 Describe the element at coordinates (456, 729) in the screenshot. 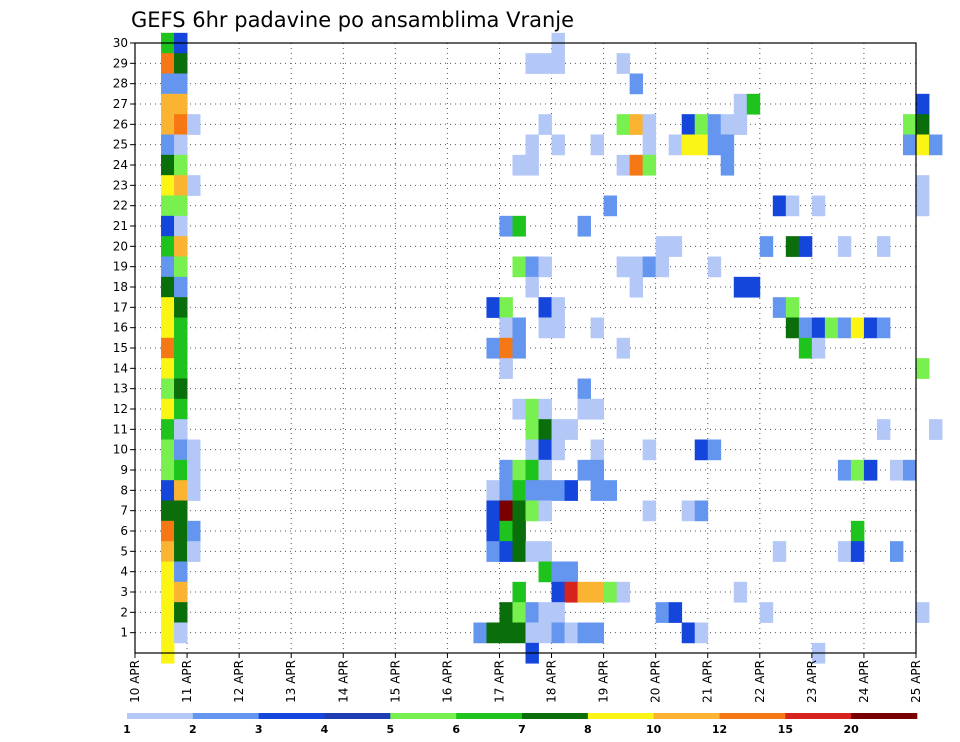

I see `legend-label: 6` at that location.